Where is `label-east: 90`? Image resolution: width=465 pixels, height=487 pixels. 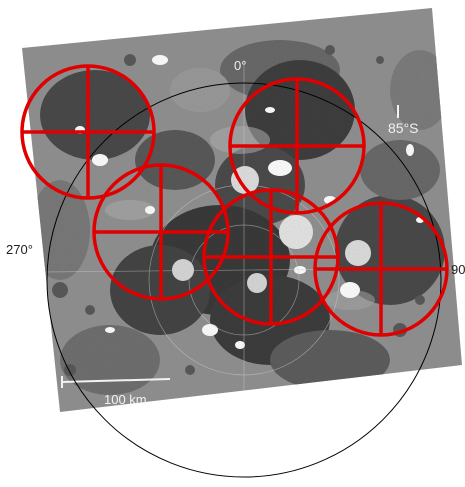 label-east: 90 is located at coordinates (458, 269).